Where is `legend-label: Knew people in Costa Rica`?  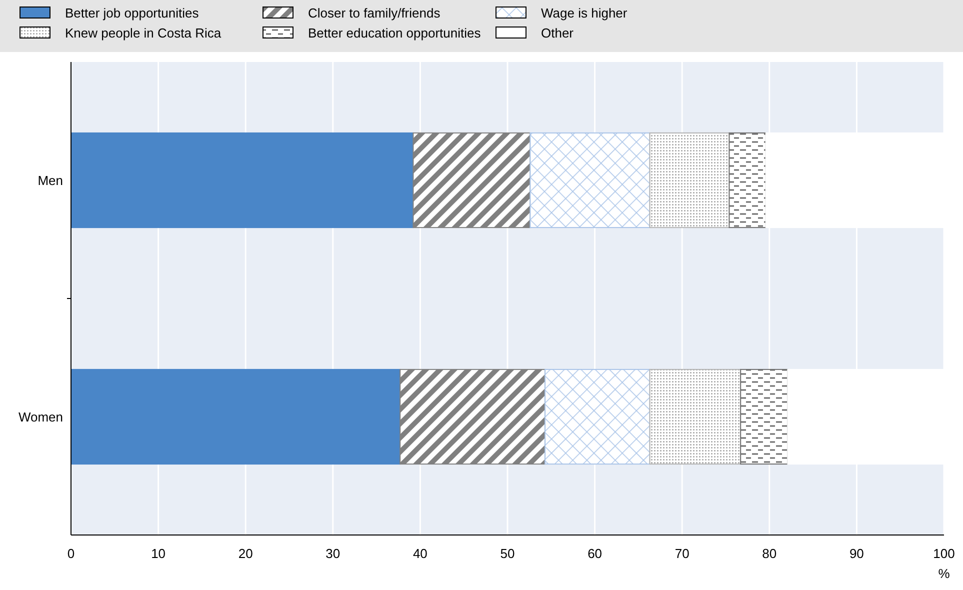 legend-label: Knew people in Costa Rica is located at coordinates (143, 33).